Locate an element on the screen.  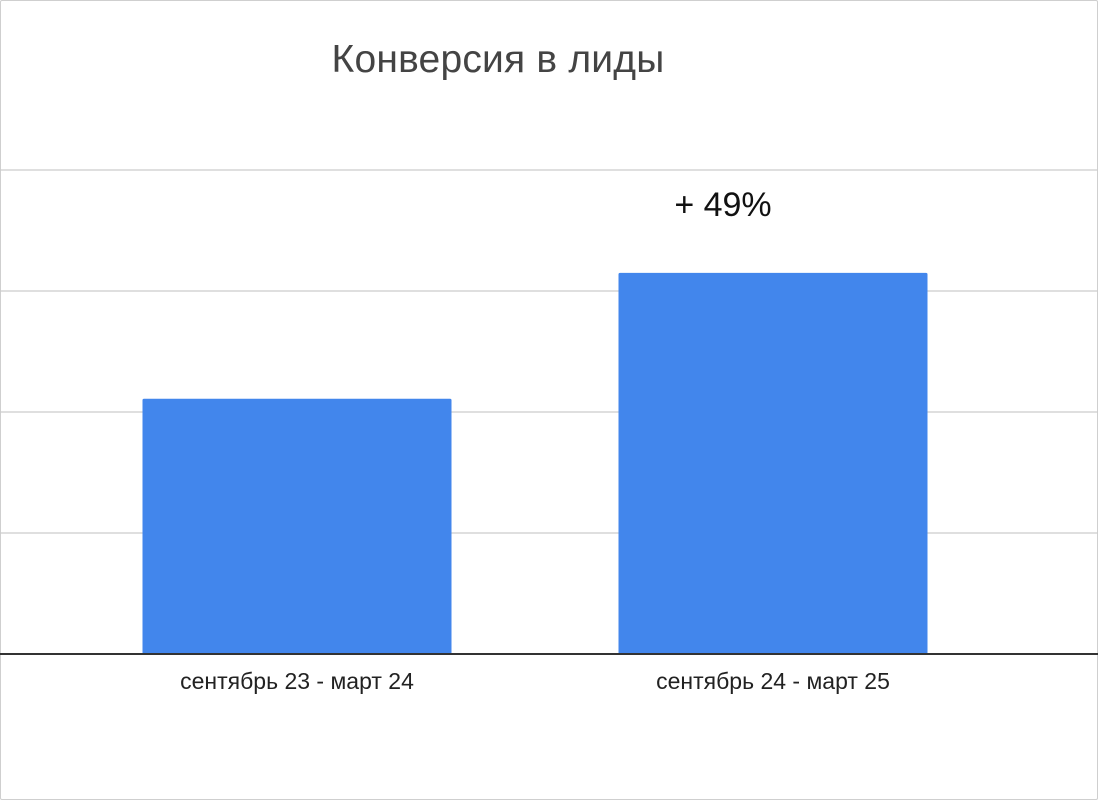
x-tick-label: сентябрь 23 - март 24 is located at coordinates (297, 681).